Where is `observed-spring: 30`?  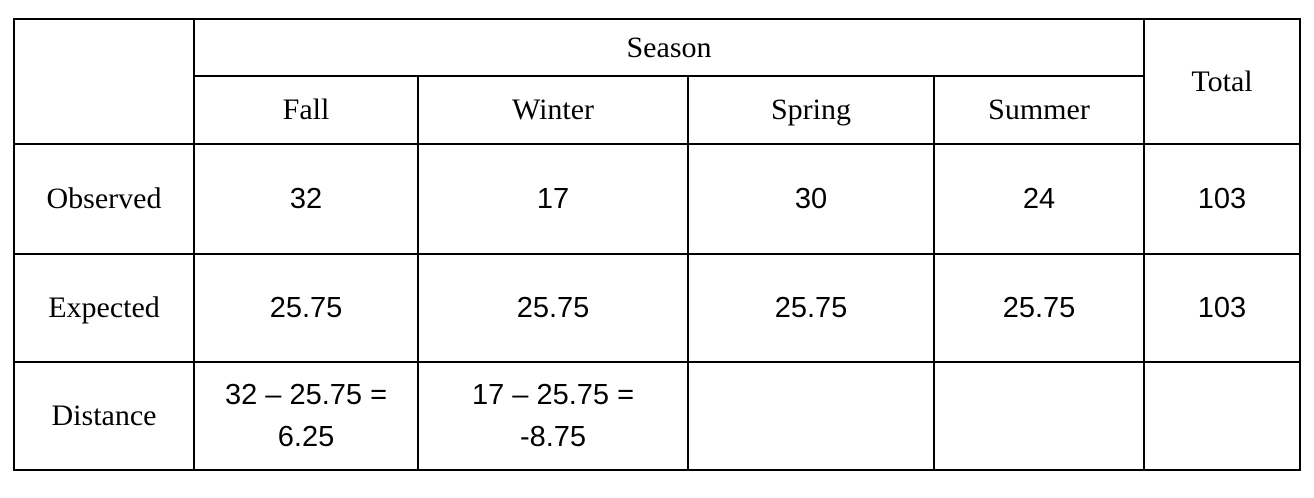 observed-spring: 30 is located at coordinates (811, 199).